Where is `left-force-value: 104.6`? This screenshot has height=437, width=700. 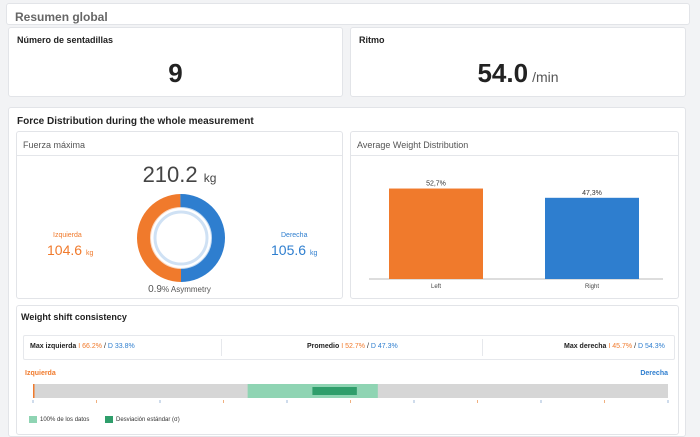 left-force-value: 104.6 is located at coordinates (65, 250).